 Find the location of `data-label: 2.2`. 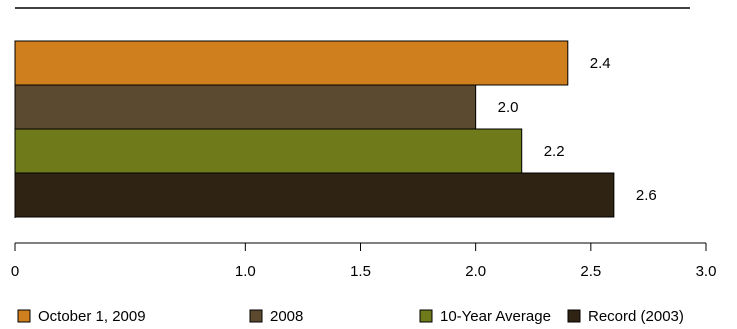

data-label: 2.2 is located at coordinates (554, 151).